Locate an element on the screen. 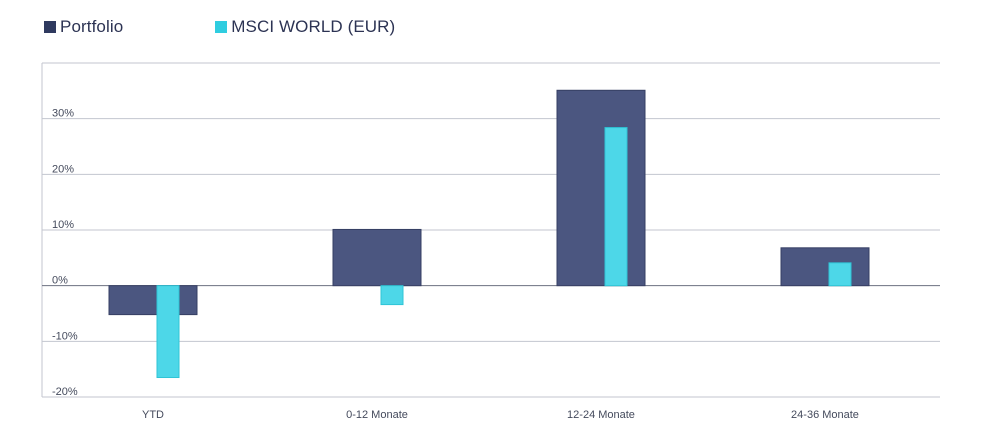  x-tick-label: 0-12 Monate is located at coordinates (377, 415).